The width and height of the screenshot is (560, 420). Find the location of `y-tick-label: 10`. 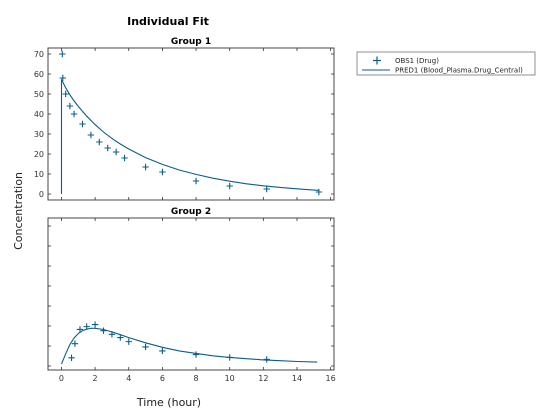

y-tick-label: 10 is located at coordinates (39, 174).